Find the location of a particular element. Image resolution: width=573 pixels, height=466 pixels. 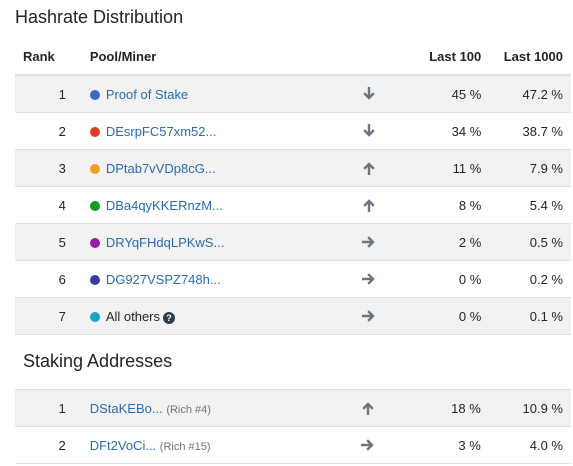

last1000-cell: 47.2 % is located at coordinates (530, 94).